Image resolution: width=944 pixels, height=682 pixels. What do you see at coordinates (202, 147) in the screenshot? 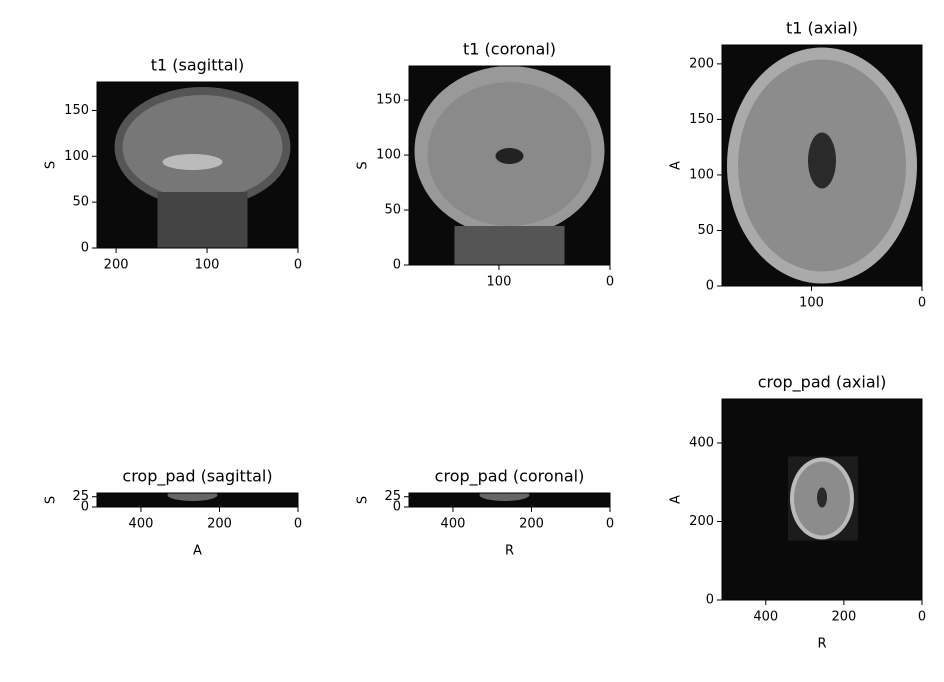
I see `brain` at bounding box center [202, 147].